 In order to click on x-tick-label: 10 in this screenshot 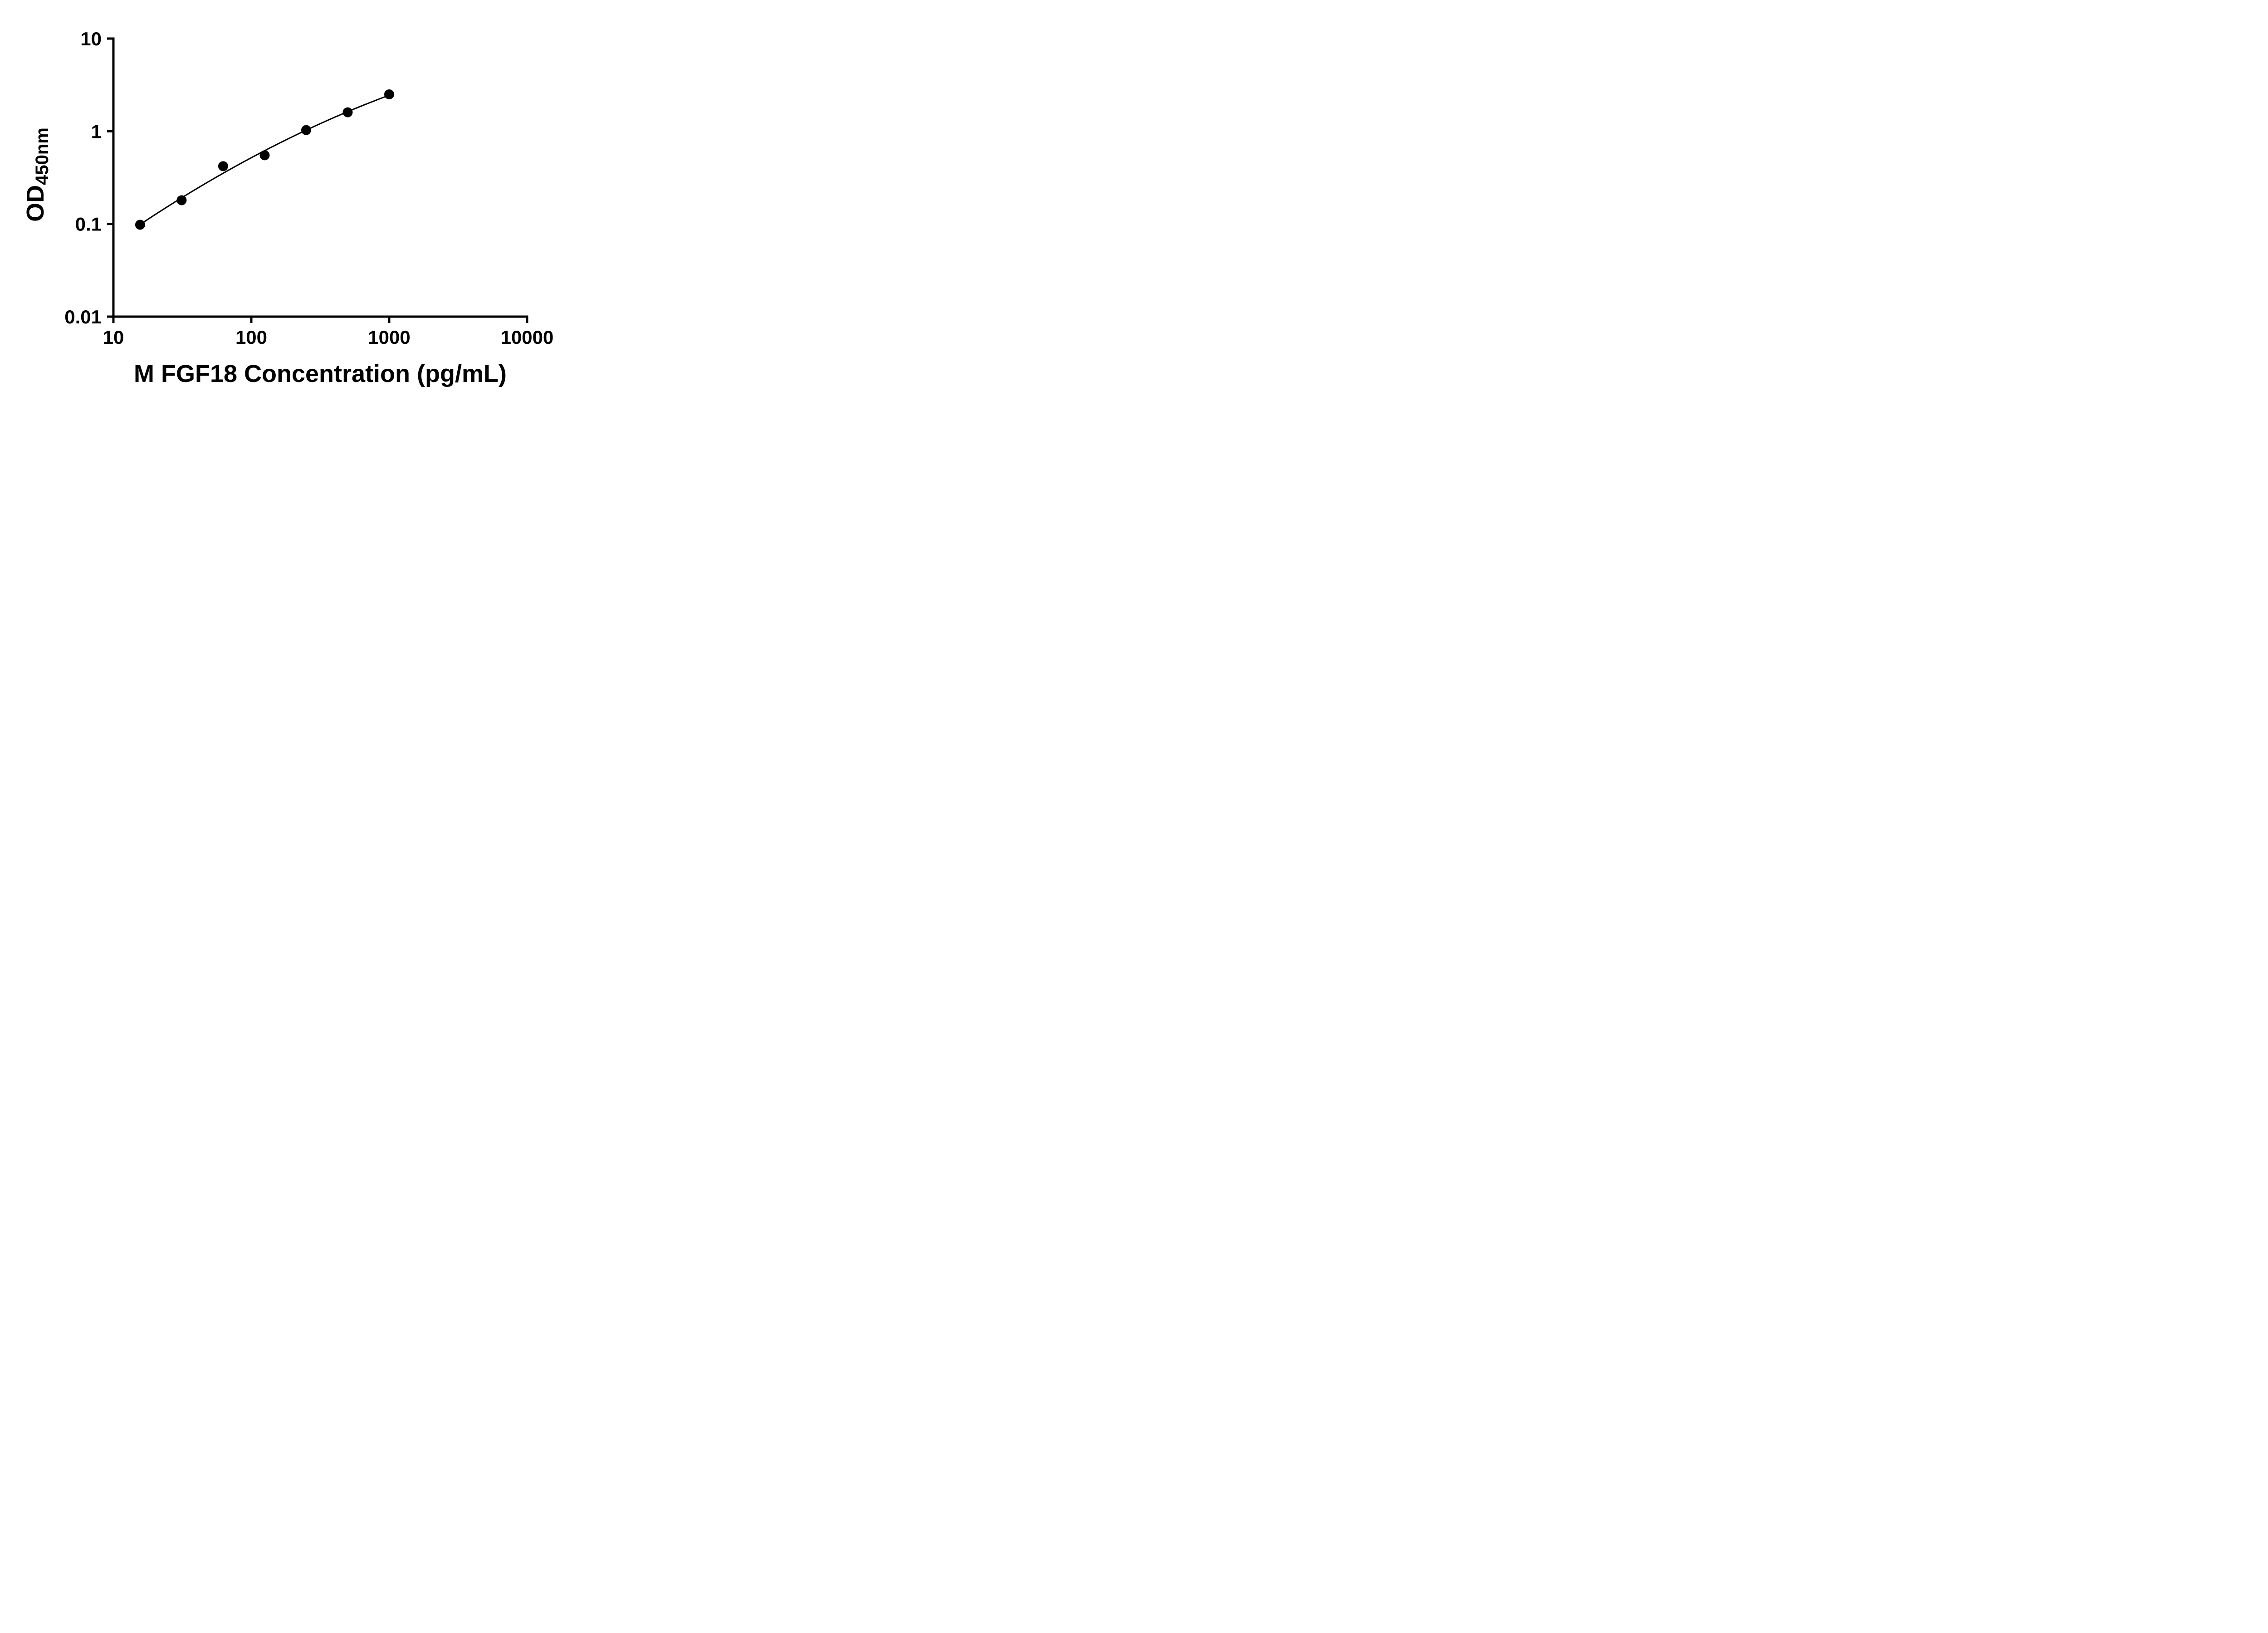, I will do `click(113, 337)`.